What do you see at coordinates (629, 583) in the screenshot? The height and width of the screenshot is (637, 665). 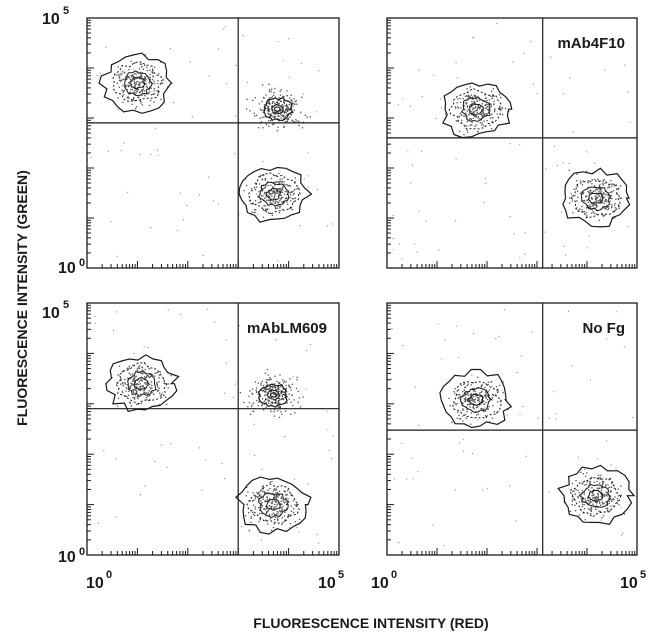 I see `x-tick-right-base-2: 10` at bounding box center [629, 583].